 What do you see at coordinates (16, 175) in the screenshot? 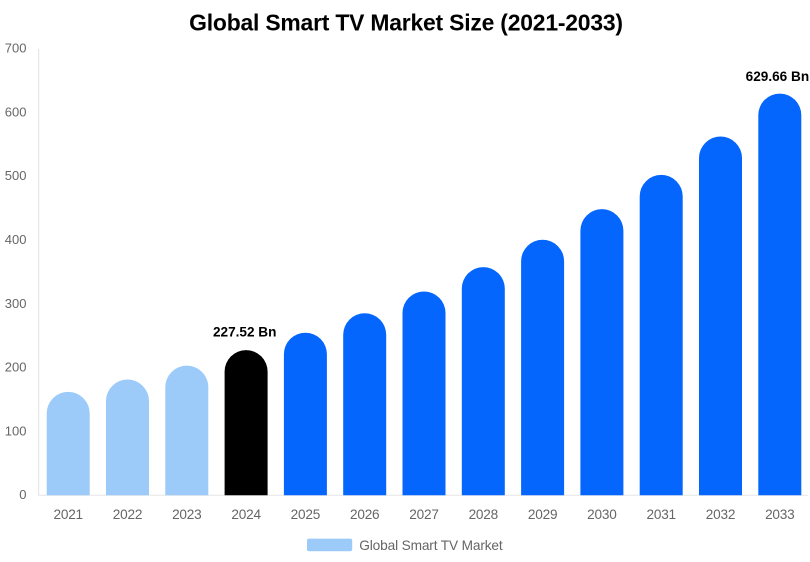
I see `svg-text: 500` at bounding box center [16, 175].